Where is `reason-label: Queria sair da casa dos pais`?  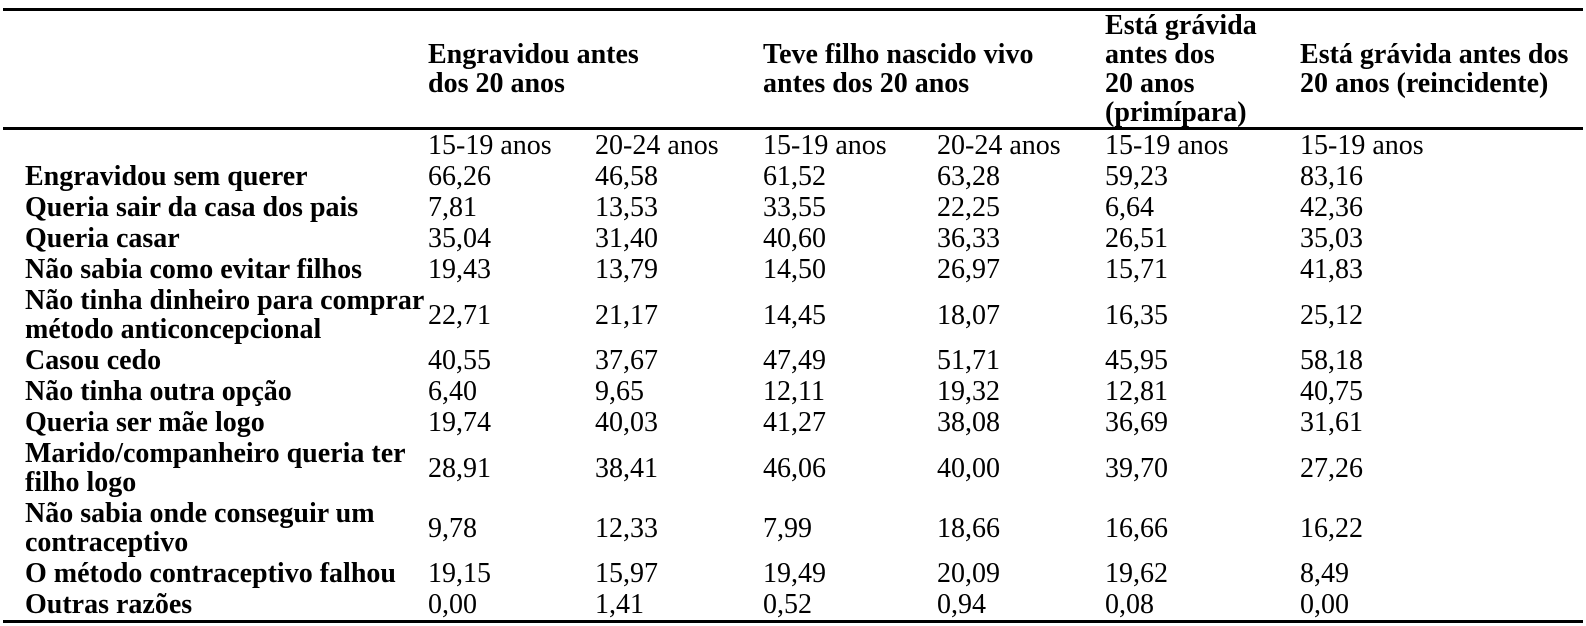
reason-label: Queria sair da casa dos pais is located at coordinates (192, 207).